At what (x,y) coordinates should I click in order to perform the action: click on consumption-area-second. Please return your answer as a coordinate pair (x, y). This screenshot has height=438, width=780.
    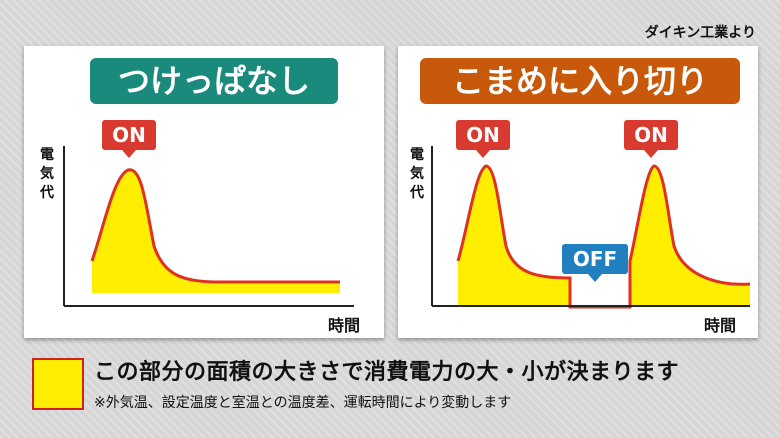
    Looking at the image, I should click on (690, 236).